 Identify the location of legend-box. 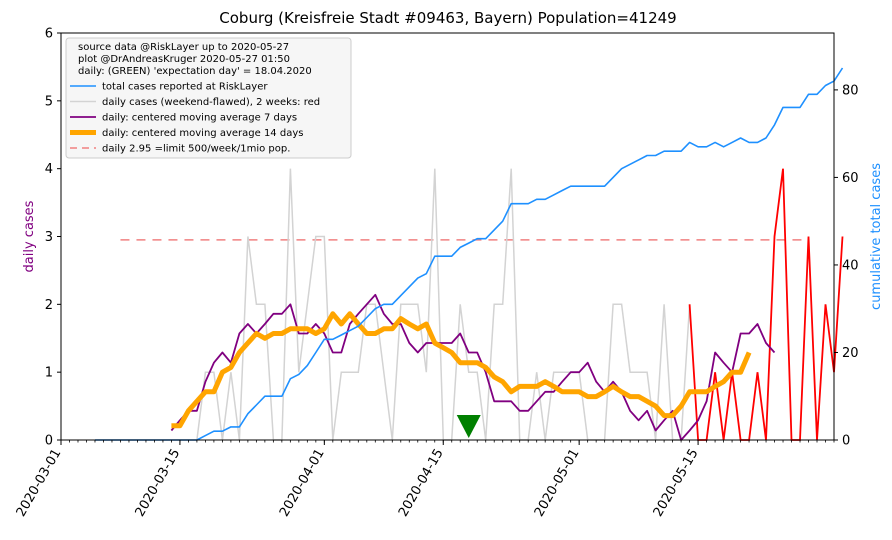
(208, 98).